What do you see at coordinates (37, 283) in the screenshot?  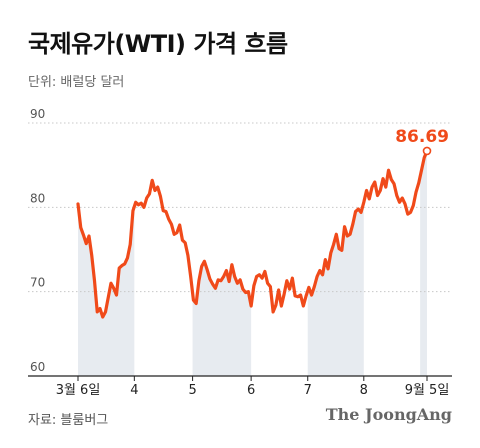 I see `y-tick-label: 70` at bounding box center [37, 283].